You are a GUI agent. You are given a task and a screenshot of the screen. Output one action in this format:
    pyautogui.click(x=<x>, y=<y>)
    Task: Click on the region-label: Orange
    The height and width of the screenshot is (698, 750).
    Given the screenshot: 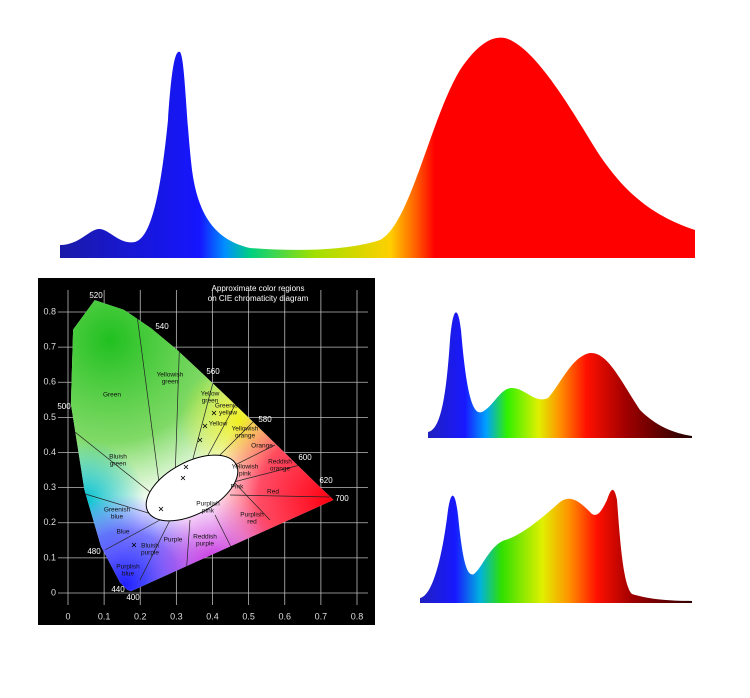 What is the action you would take?
    pyautogui.click(x=262, y=446)
    